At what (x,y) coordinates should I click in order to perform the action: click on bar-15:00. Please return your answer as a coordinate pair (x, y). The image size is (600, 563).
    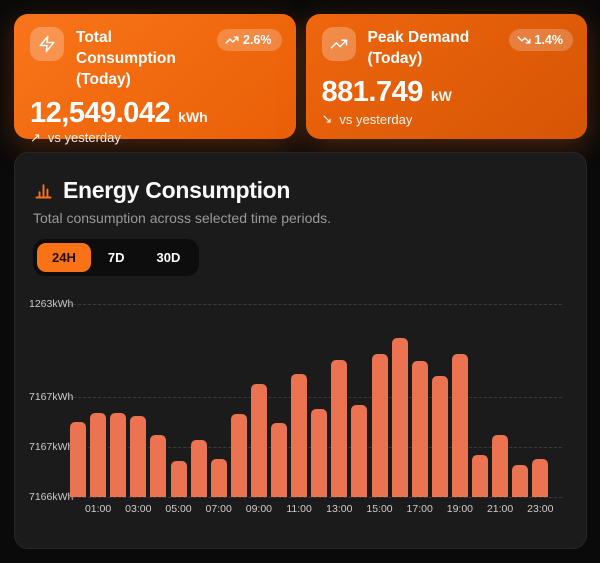
    Looking at the image, I should click on (379, 425).